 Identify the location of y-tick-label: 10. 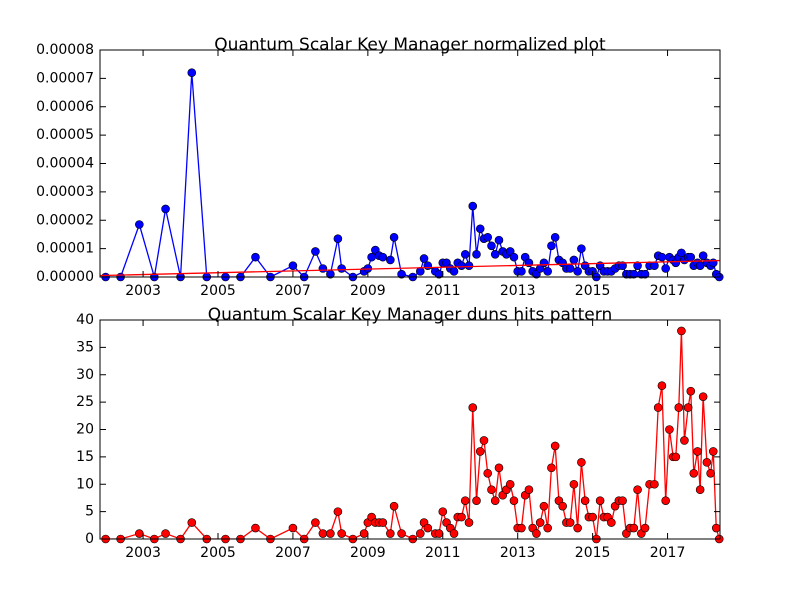
(85, 484).